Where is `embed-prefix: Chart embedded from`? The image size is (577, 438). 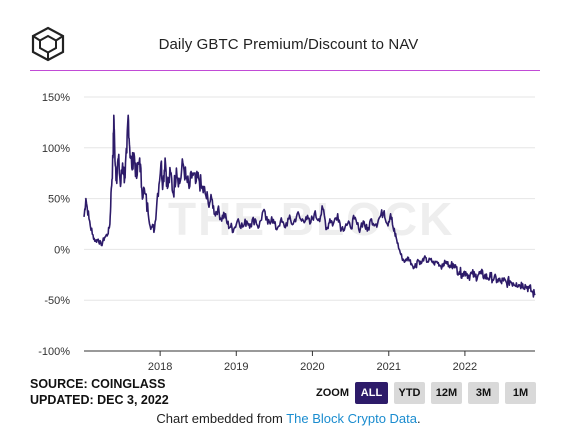 embed-prefix: Chart embedded from is located at coordinates (221, 418).